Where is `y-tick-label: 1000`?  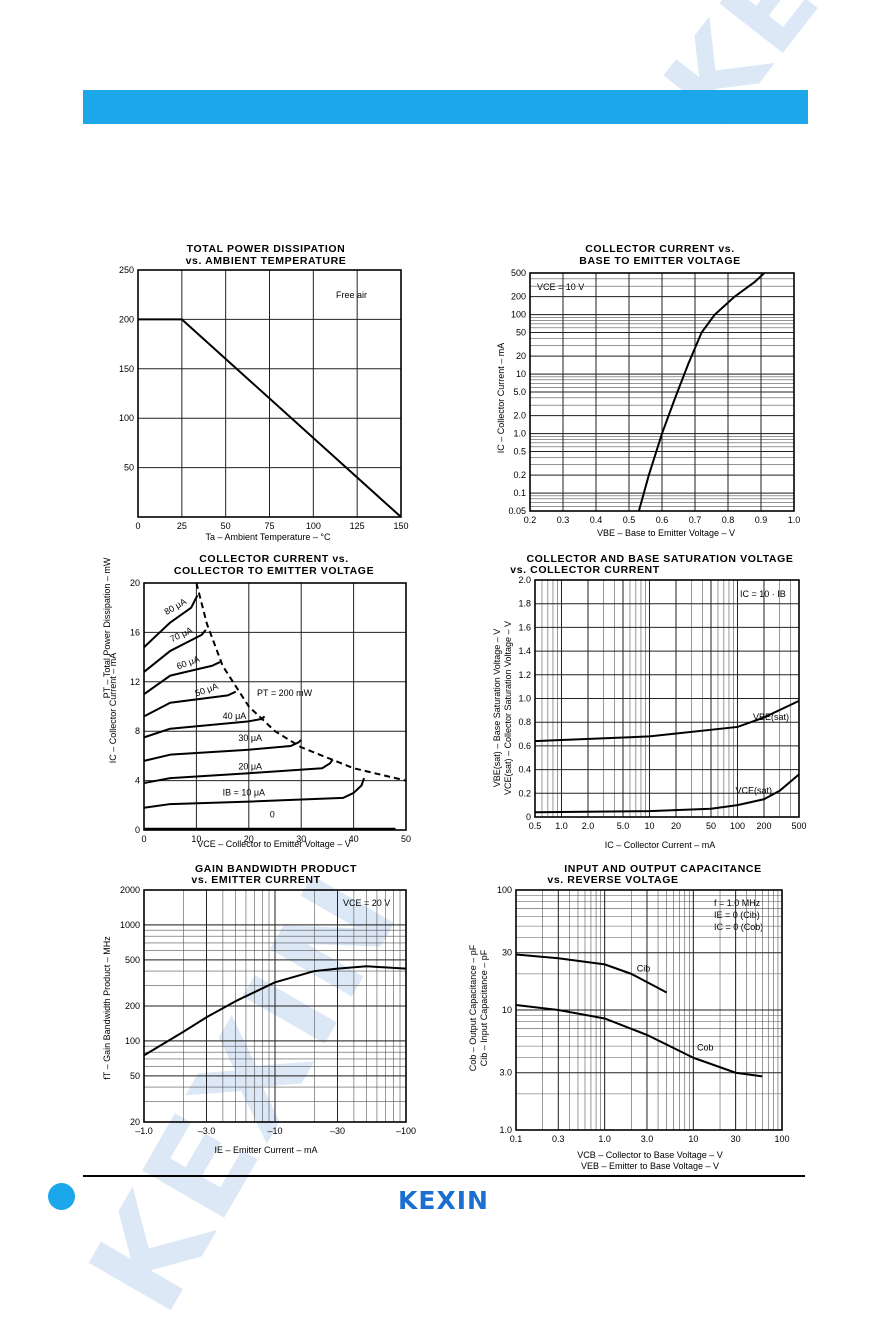
y-tick-label: 1000 is located at coordinates (130, 925).